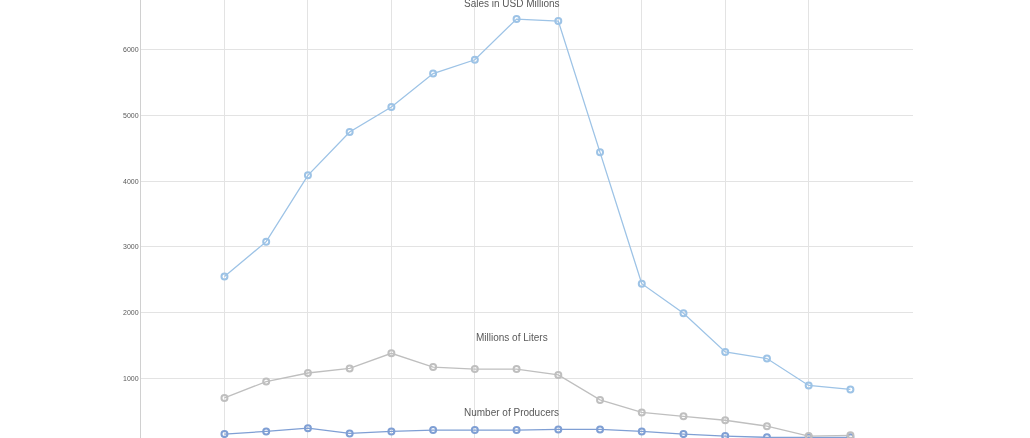 The width and height of the screenshot is (1030, 438). Describe the element at coordinates (512, 412) in the screenshot. I see `series-label: Number of Producers` at that location.